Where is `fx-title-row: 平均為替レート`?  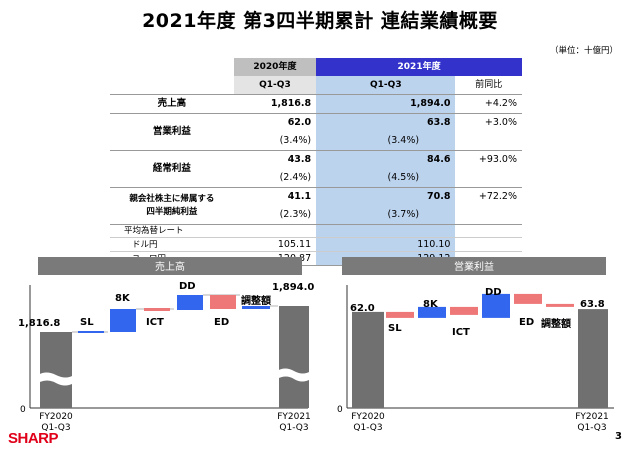
fx-title-row: 平均為替レート is located at coordinates (316, 231).